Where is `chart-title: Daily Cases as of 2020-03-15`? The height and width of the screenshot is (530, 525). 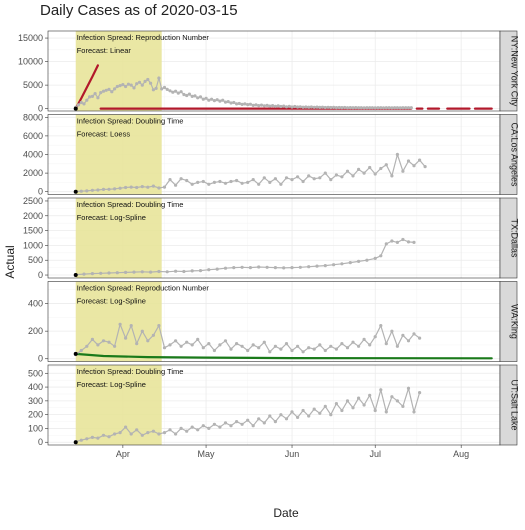 chart-title: Daily Cases as of 2020-03-15 is located at coordinates (139, 10).